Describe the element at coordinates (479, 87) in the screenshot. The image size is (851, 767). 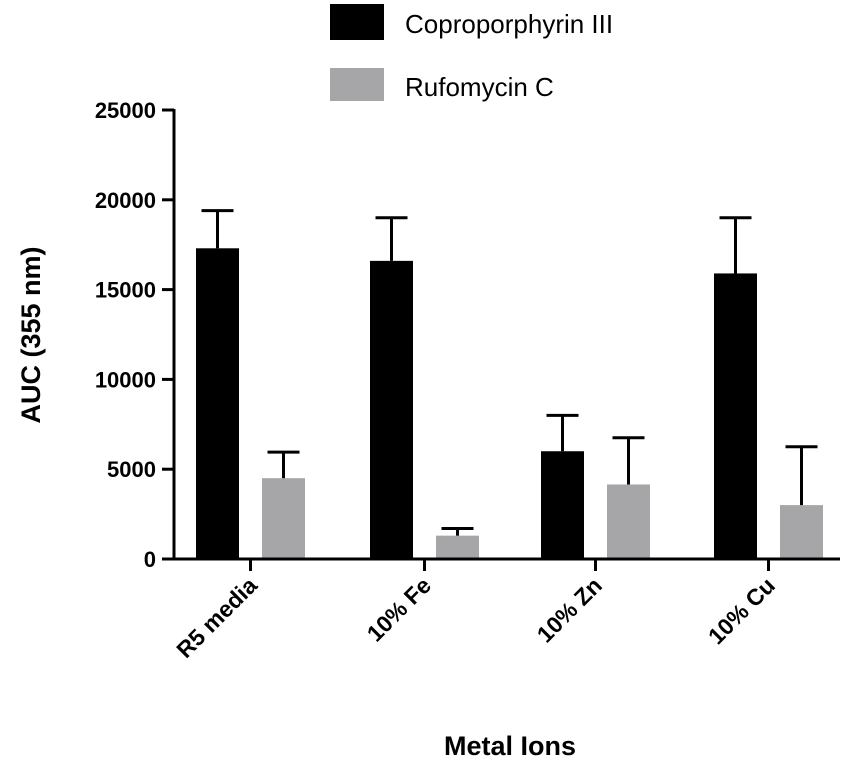
I see `legend-label-rufomycin: Rufomycin C` at that location.